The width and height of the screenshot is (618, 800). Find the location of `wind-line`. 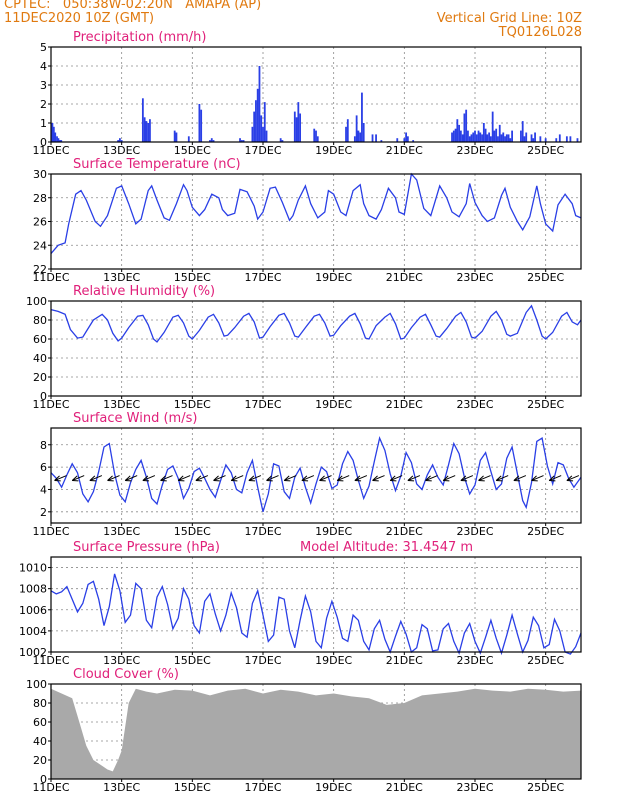

wind-line is located at coordinates (316, 474).